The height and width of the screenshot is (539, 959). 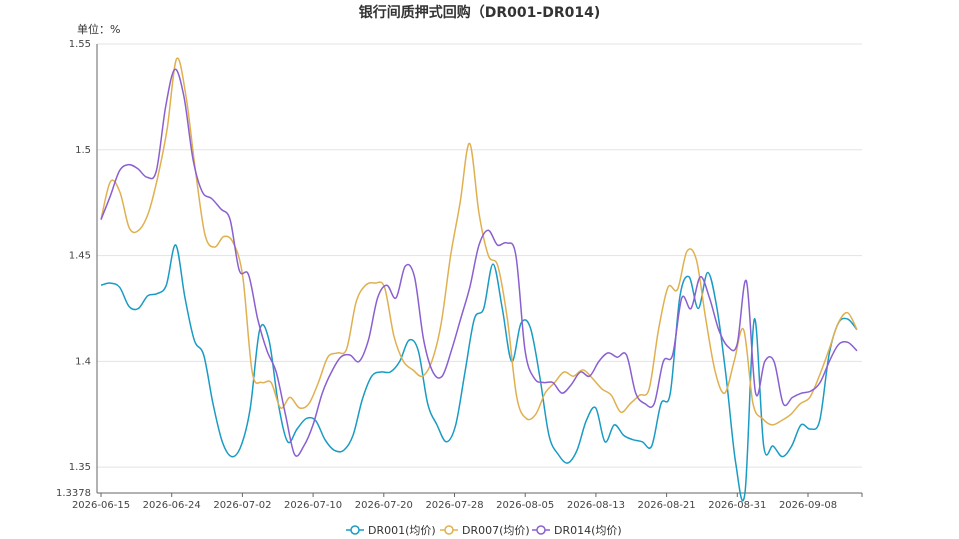 I want to click on x-tick-label: 2026-08-31, so click(x=737, y=505).